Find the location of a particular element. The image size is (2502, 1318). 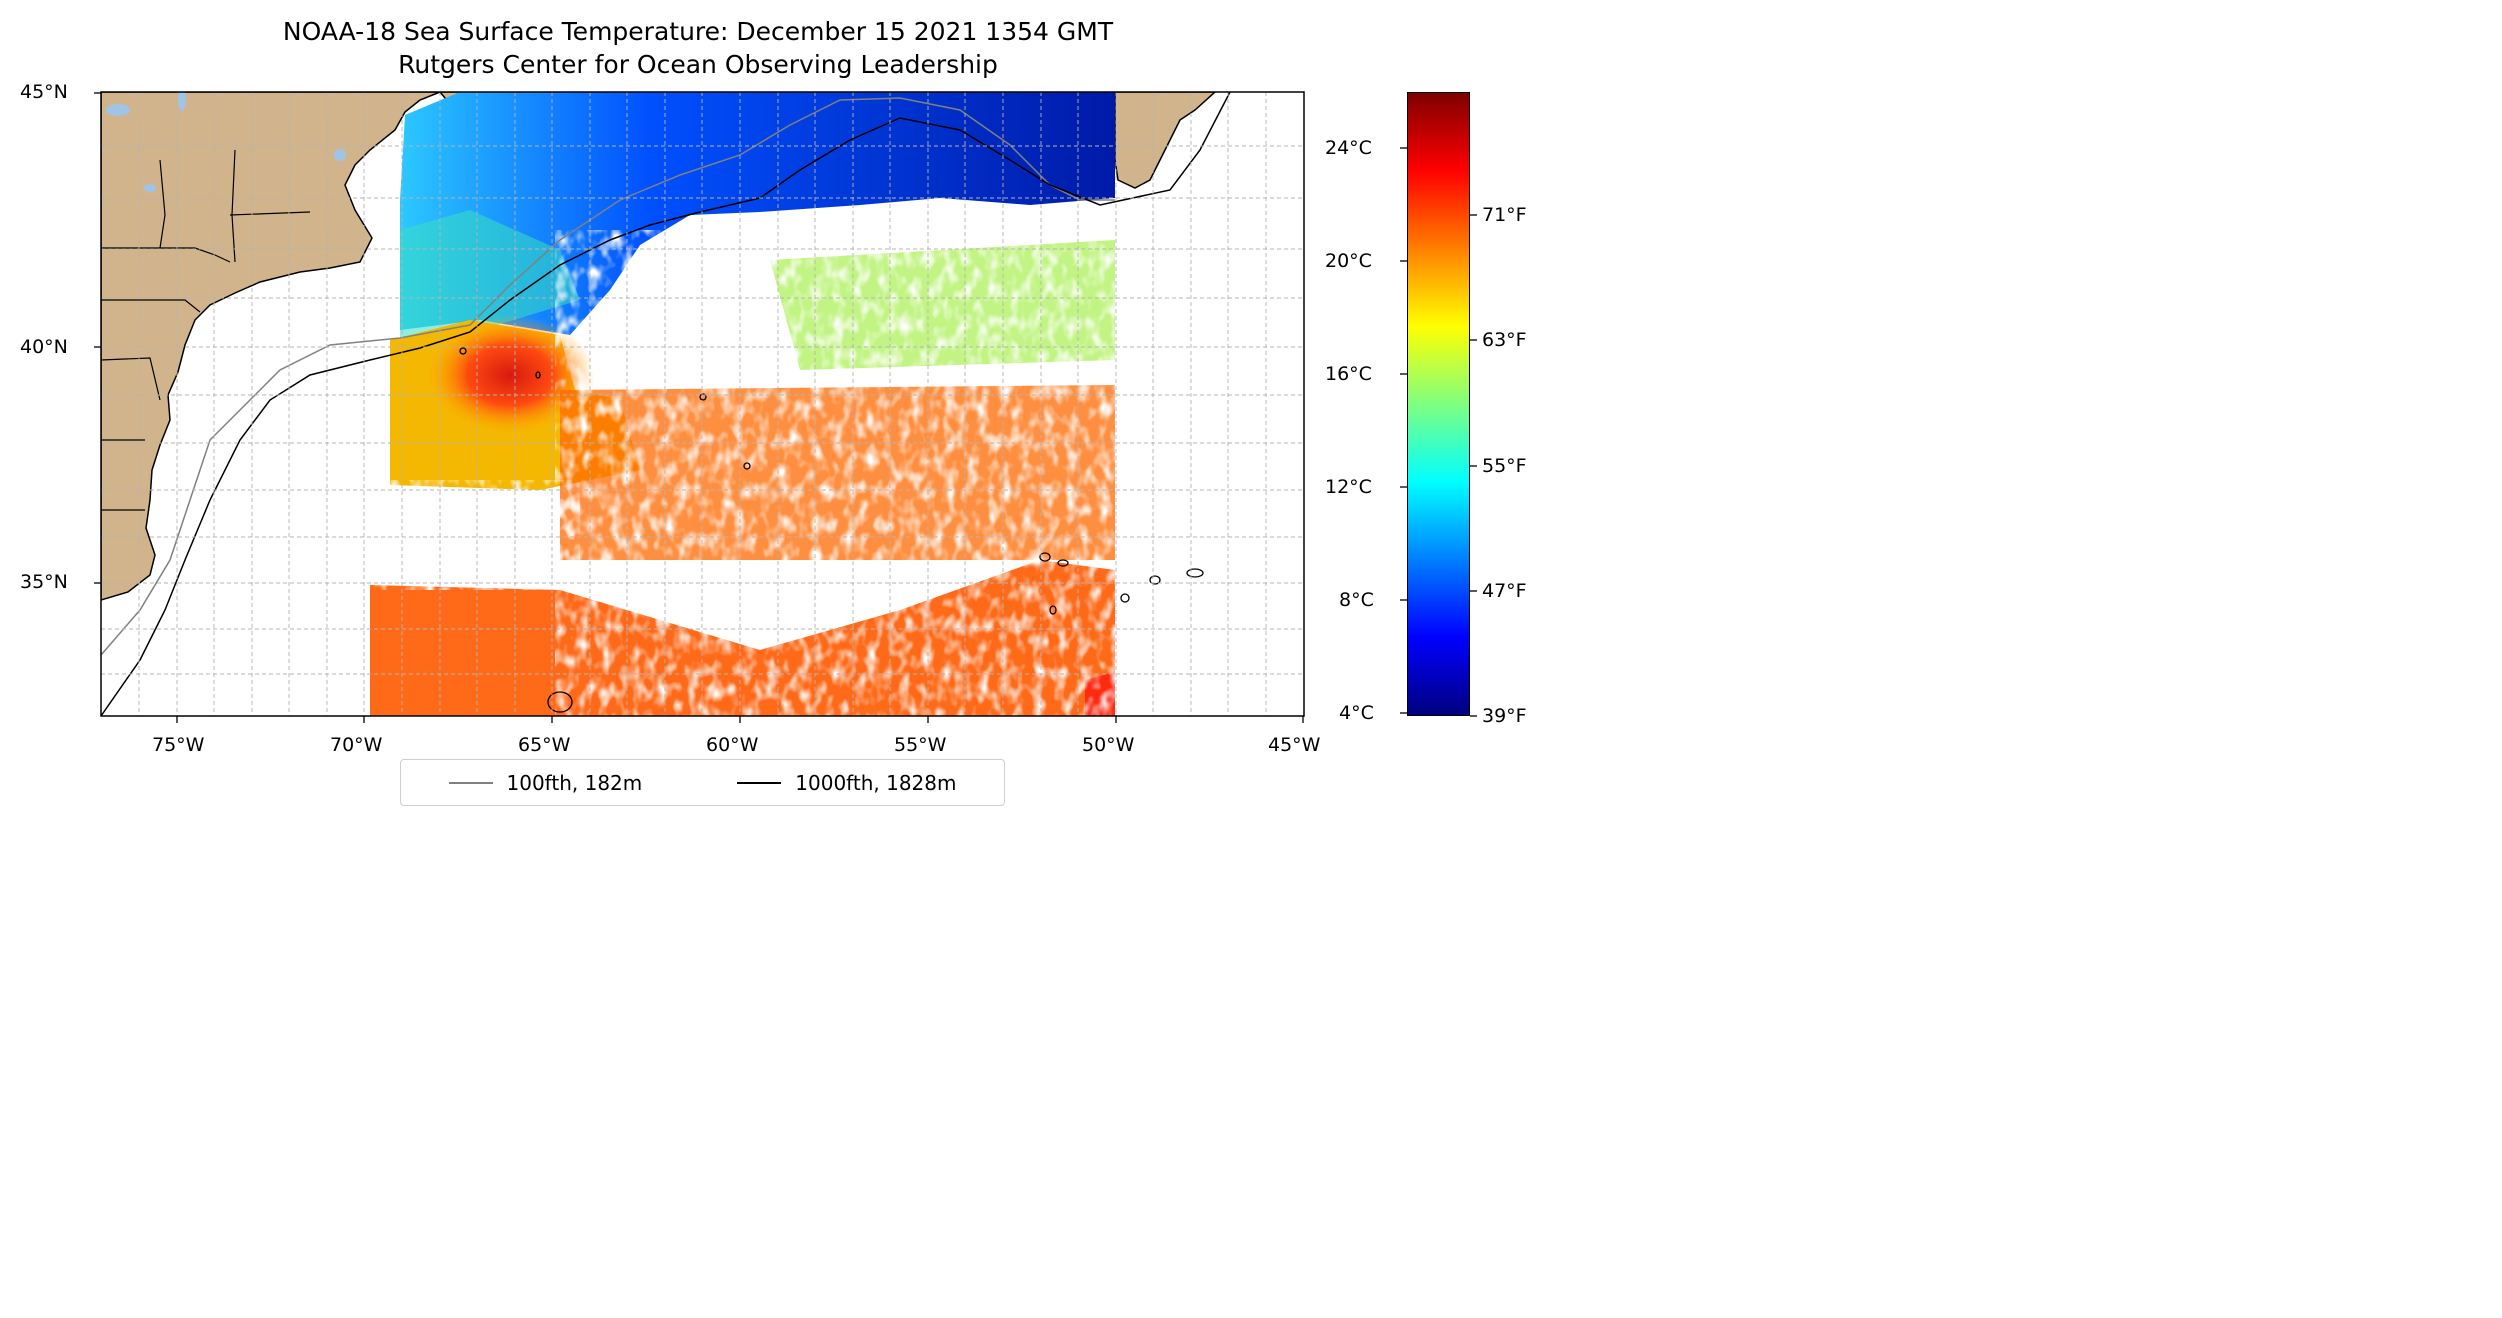

colorbar-celsius-label: 16°C is located at coordinates (1348, 374).